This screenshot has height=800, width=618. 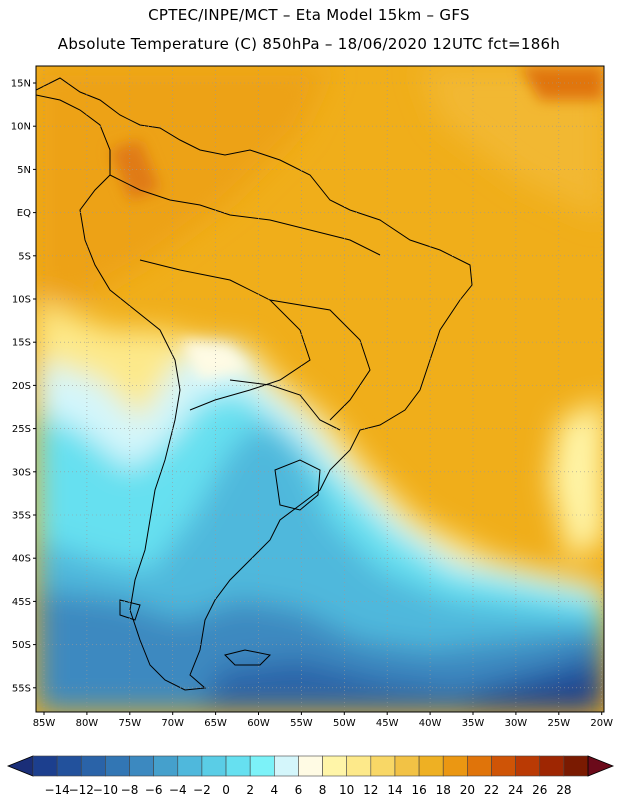 I want to click on colorbar-label: −12, so click(x=81, y=790).